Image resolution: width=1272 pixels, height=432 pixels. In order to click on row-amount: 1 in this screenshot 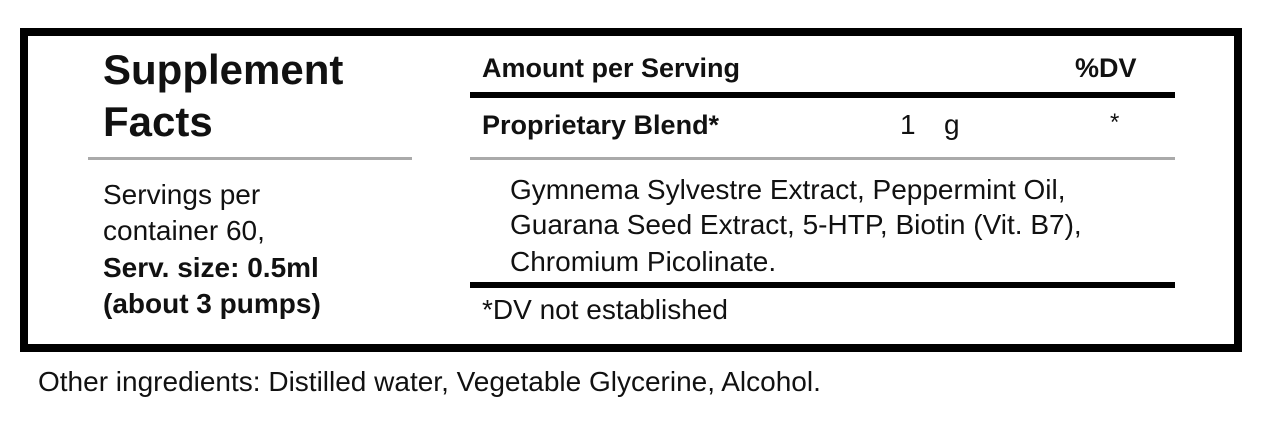, I will do `click(908, 124)`.